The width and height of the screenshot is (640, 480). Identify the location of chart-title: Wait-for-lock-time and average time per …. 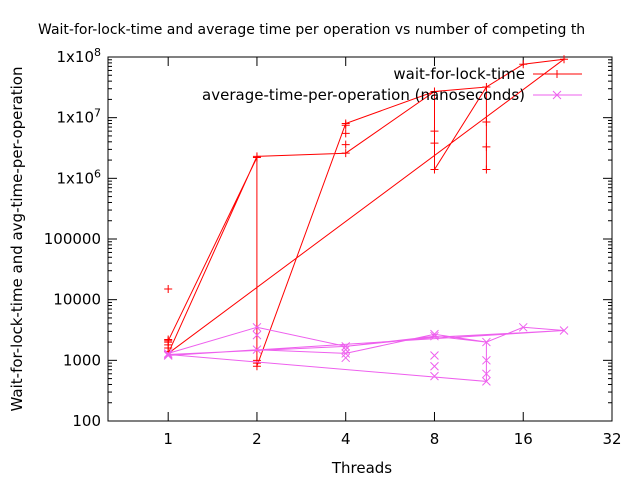
(311, 30).